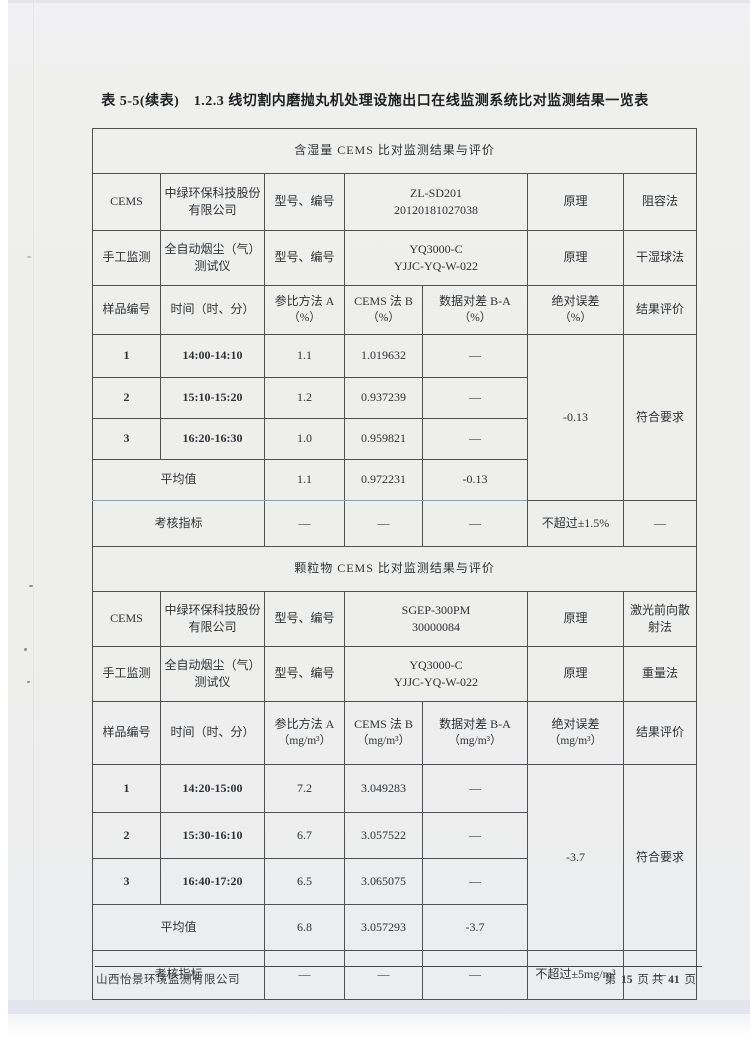 The height and width of the screenshot is (1061, 750). What do you see at coordinates (383, 356) in the screenshot?
I see `cell-cems-value: 1.019632` at bounding box center [383, 356].